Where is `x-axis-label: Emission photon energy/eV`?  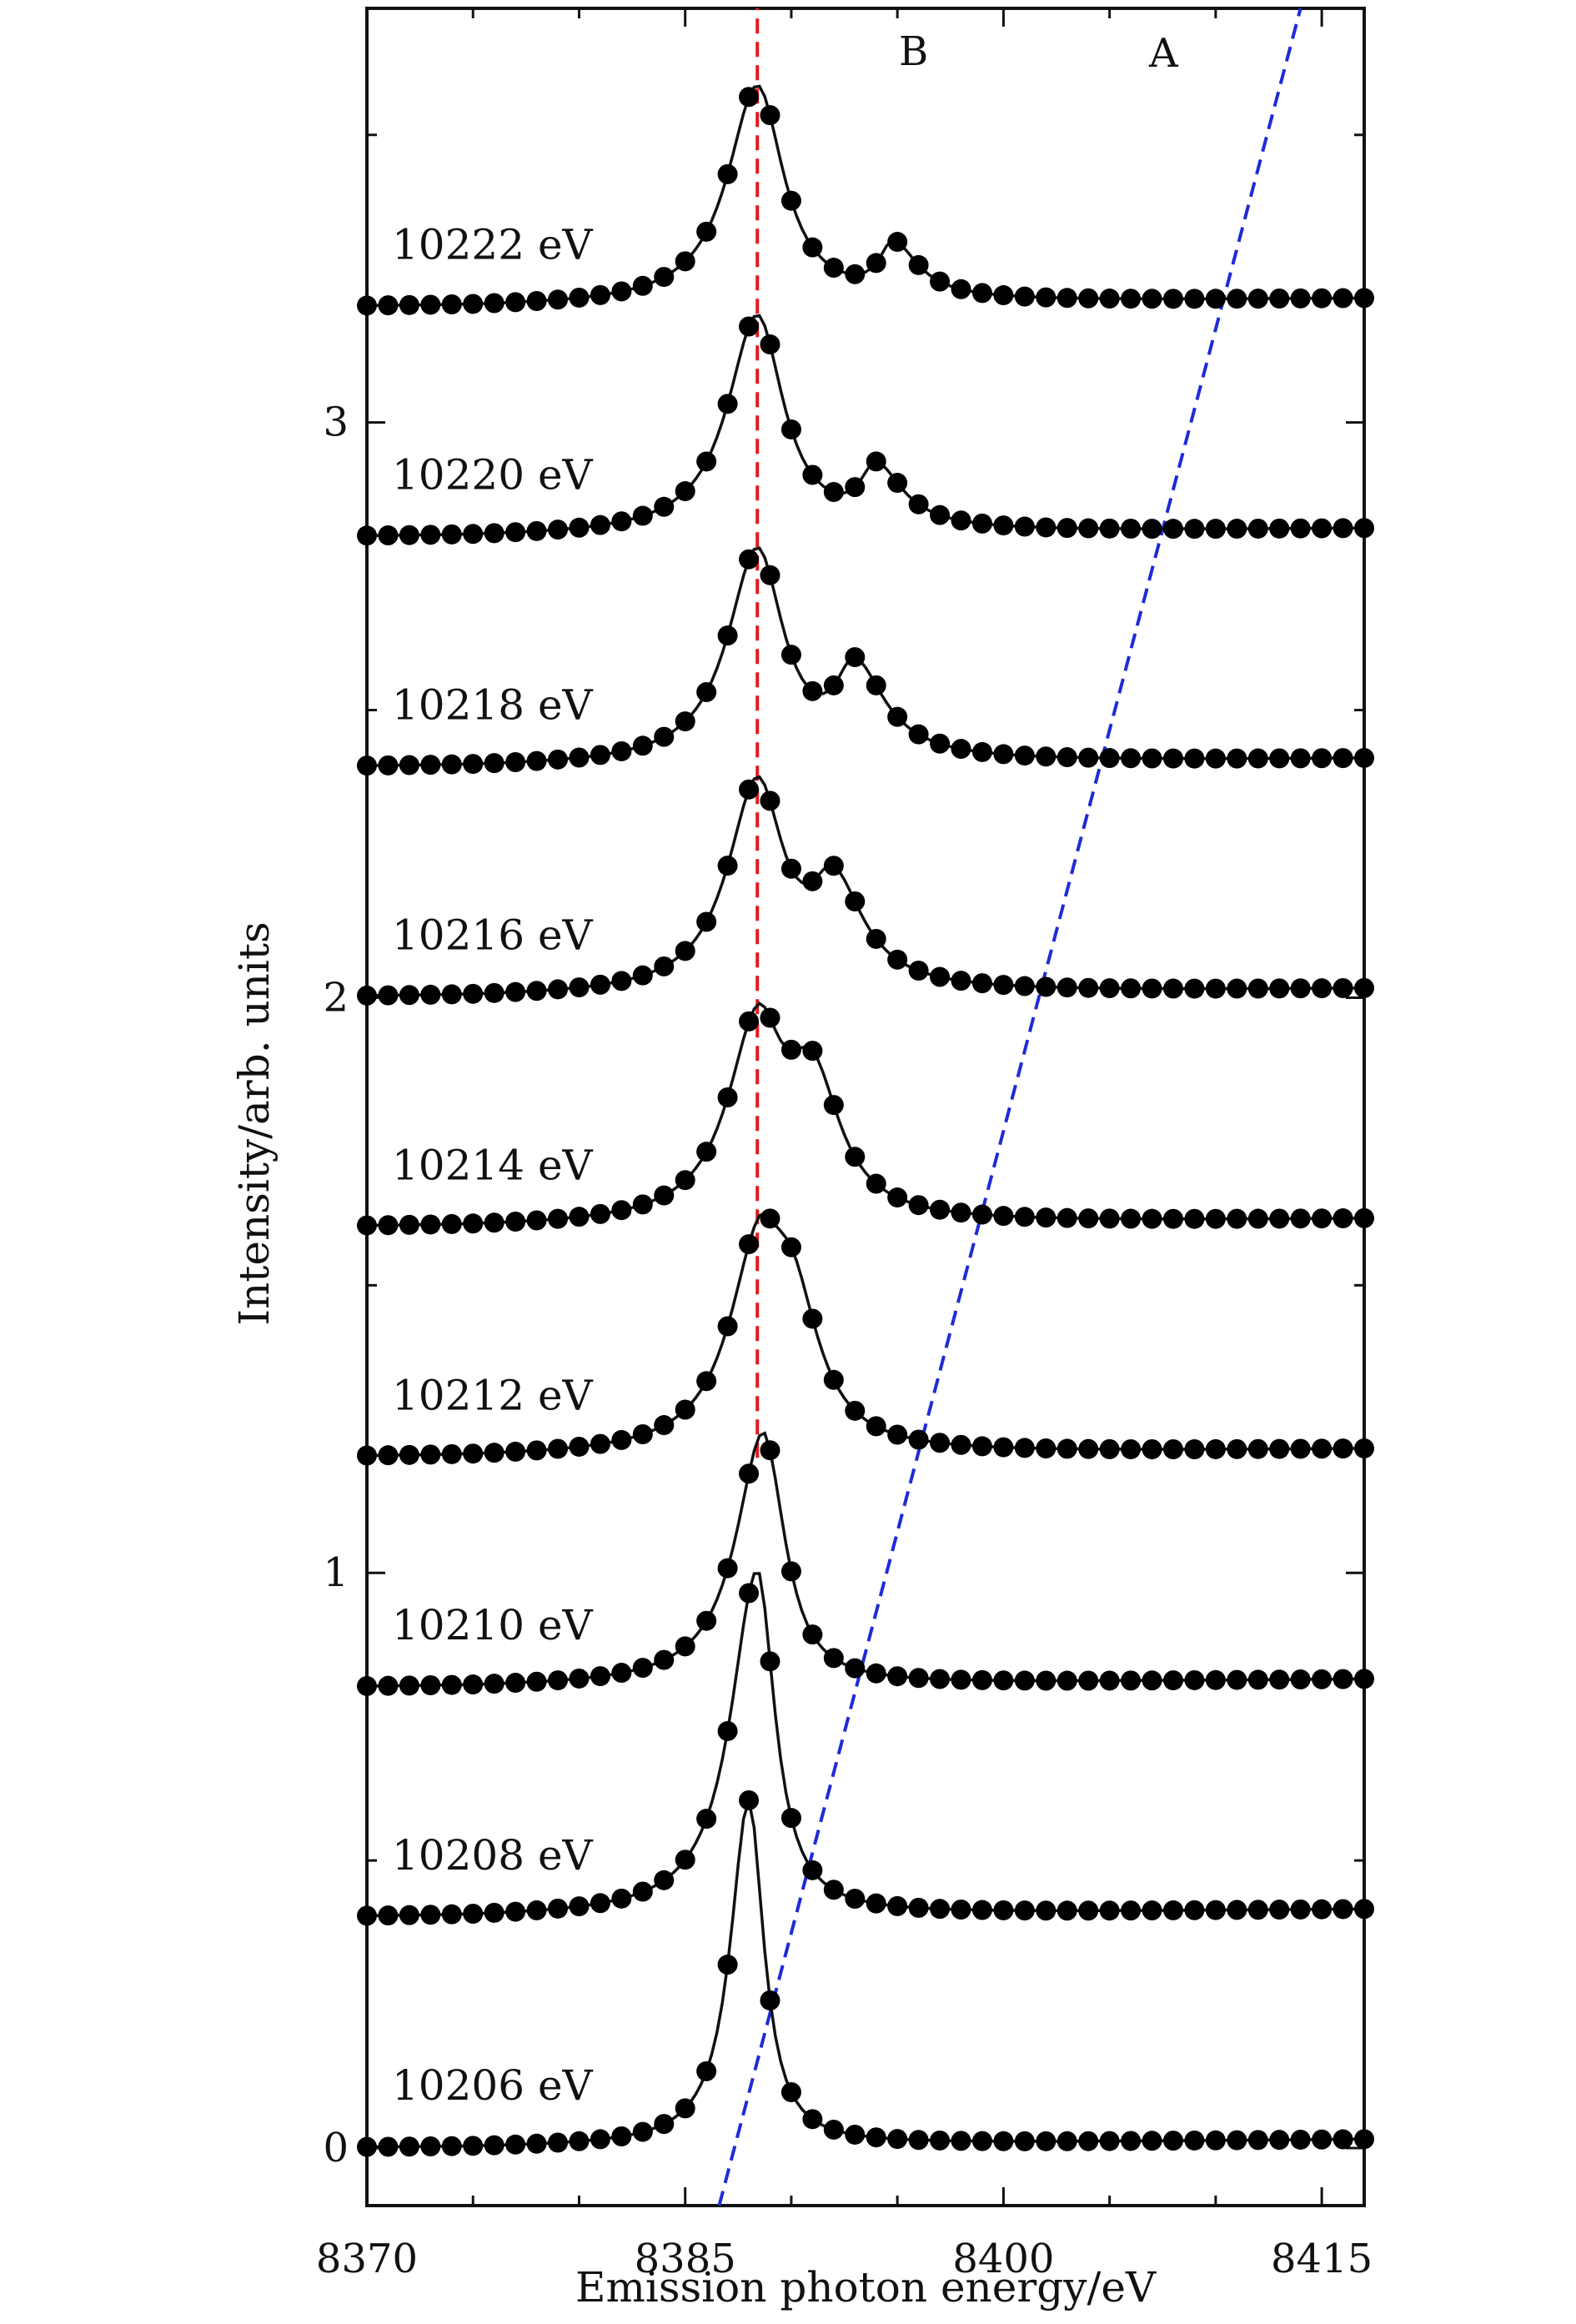 x-axis-label: Emission photon energy/eV is located at coordinates (866, 2287).